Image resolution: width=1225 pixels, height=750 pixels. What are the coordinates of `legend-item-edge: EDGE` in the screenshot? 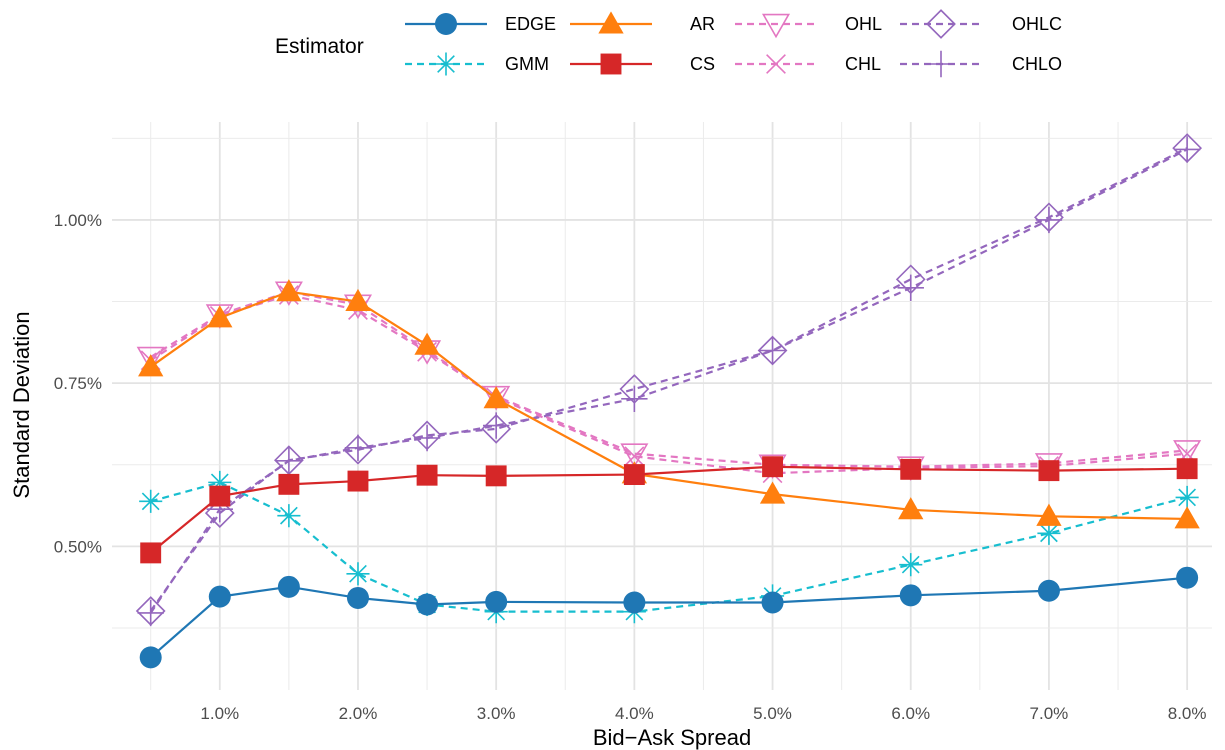 It's located at (480, 24).